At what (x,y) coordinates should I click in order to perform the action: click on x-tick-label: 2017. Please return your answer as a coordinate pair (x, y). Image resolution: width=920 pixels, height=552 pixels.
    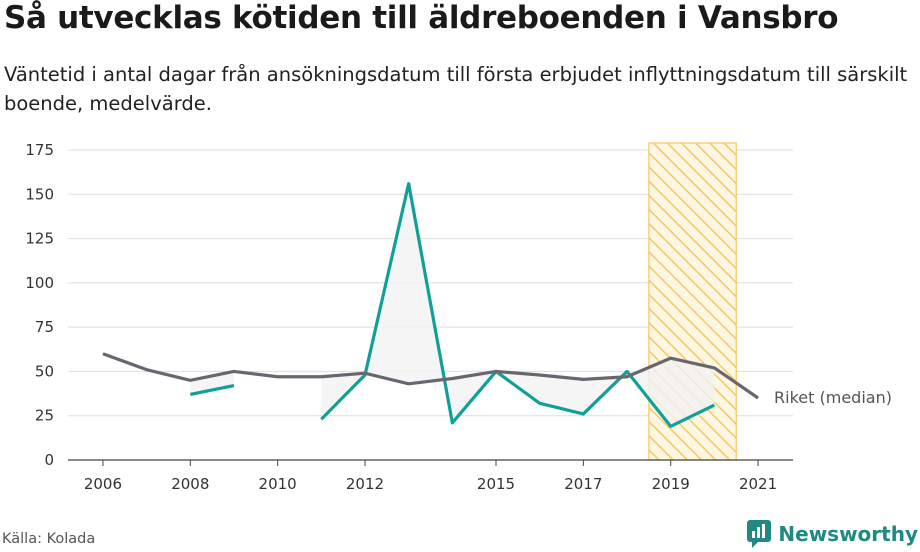
    Looking at the image, I should click on (583, 484).